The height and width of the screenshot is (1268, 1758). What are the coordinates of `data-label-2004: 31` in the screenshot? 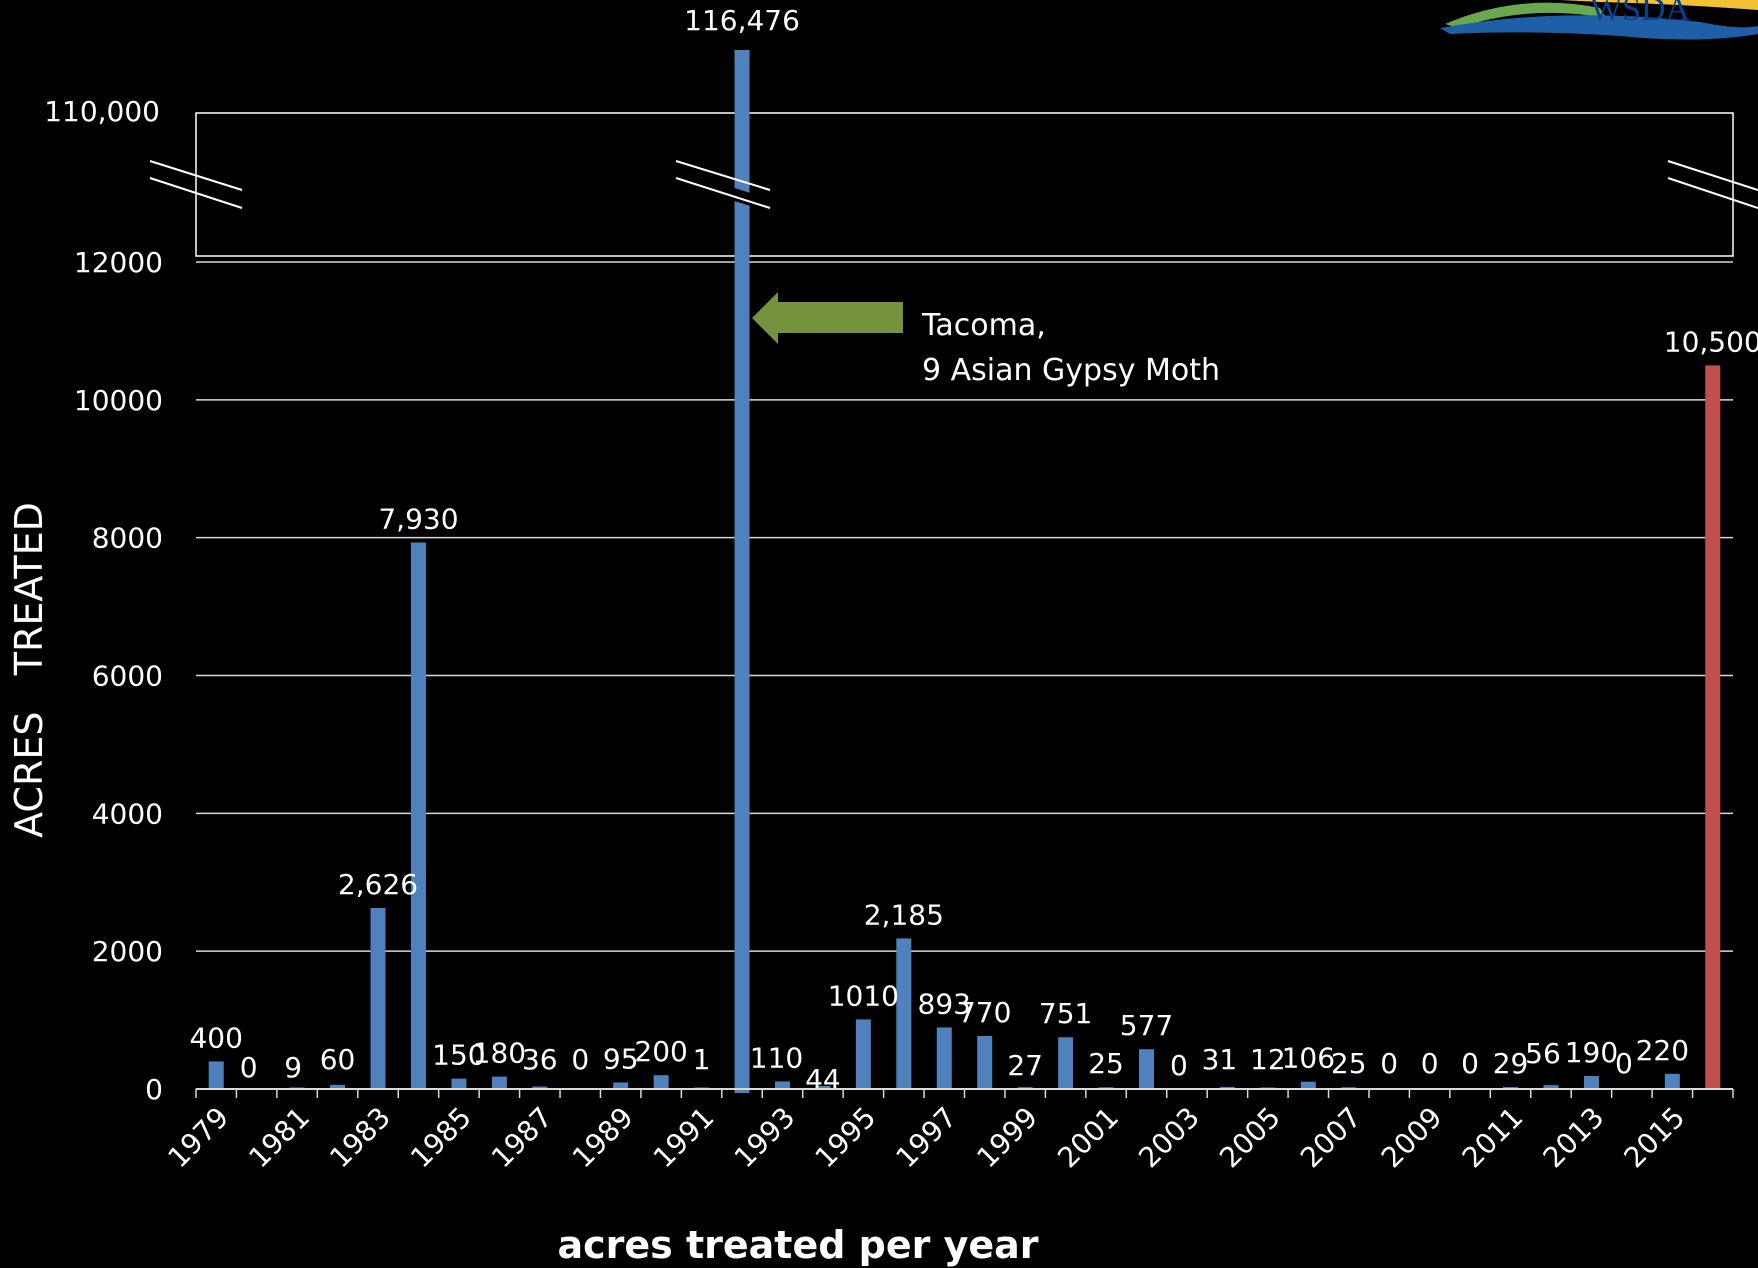 It's located at (1220, 1059).